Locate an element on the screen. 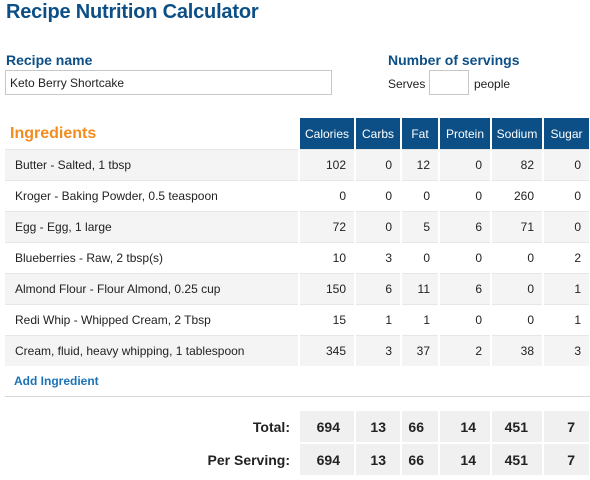 The width and height of the screenshot is (590, 480). recipe-name-label: Recipe name is located at coordinates (49, 60).